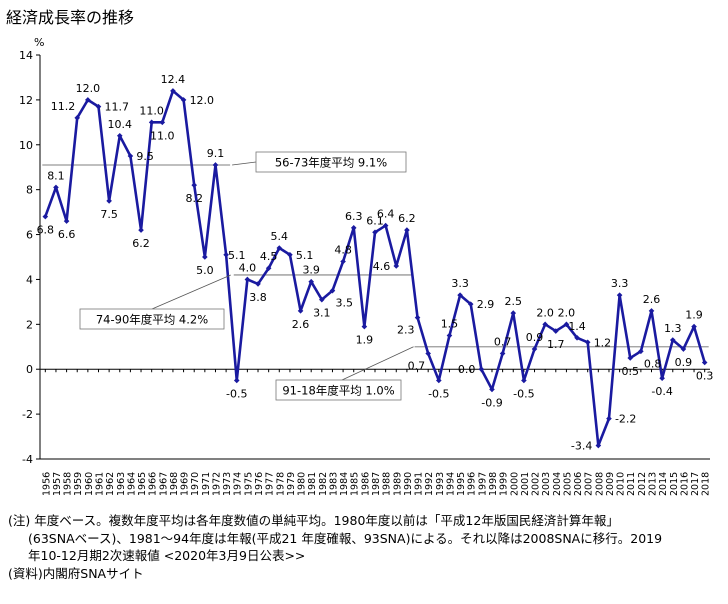 This screenshot has width=728, height=604. What do you see at coordinates (78, 484) in the screenshot?
I see `x-tick-label: 1959` at bounding box center [78, 484].